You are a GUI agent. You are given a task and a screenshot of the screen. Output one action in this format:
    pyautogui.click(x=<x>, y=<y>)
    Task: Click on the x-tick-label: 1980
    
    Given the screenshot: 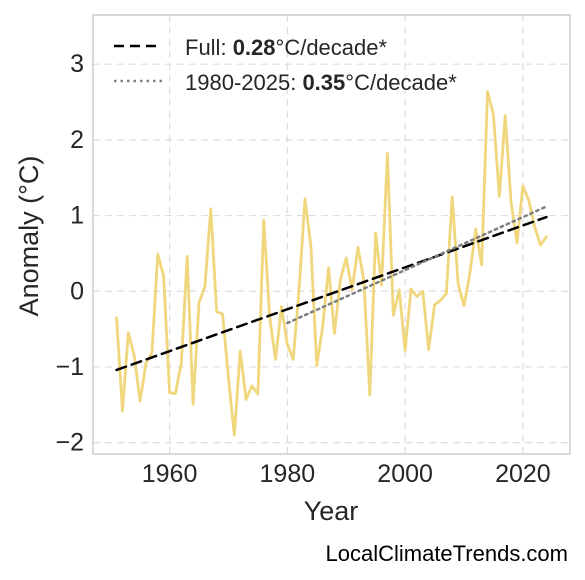 What is the action you would take?
    pyautogui.click(x=288, y=474)
    